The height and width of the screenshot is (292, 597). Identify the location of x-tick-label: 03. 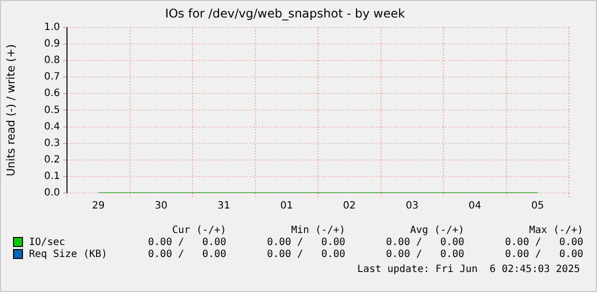
(412, 206).